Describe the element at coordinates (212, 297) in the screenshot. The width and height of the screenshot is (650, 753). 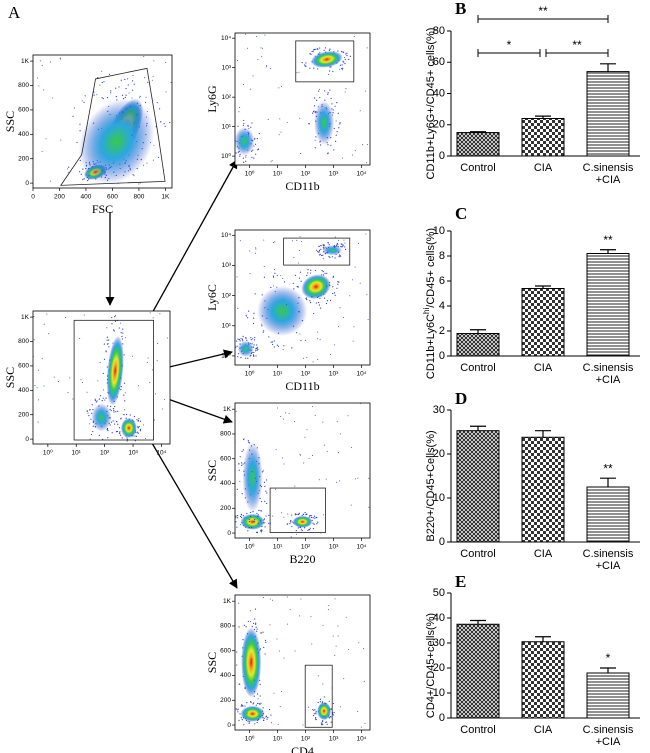
I see `y-axis-label: Ly6C` at that location.